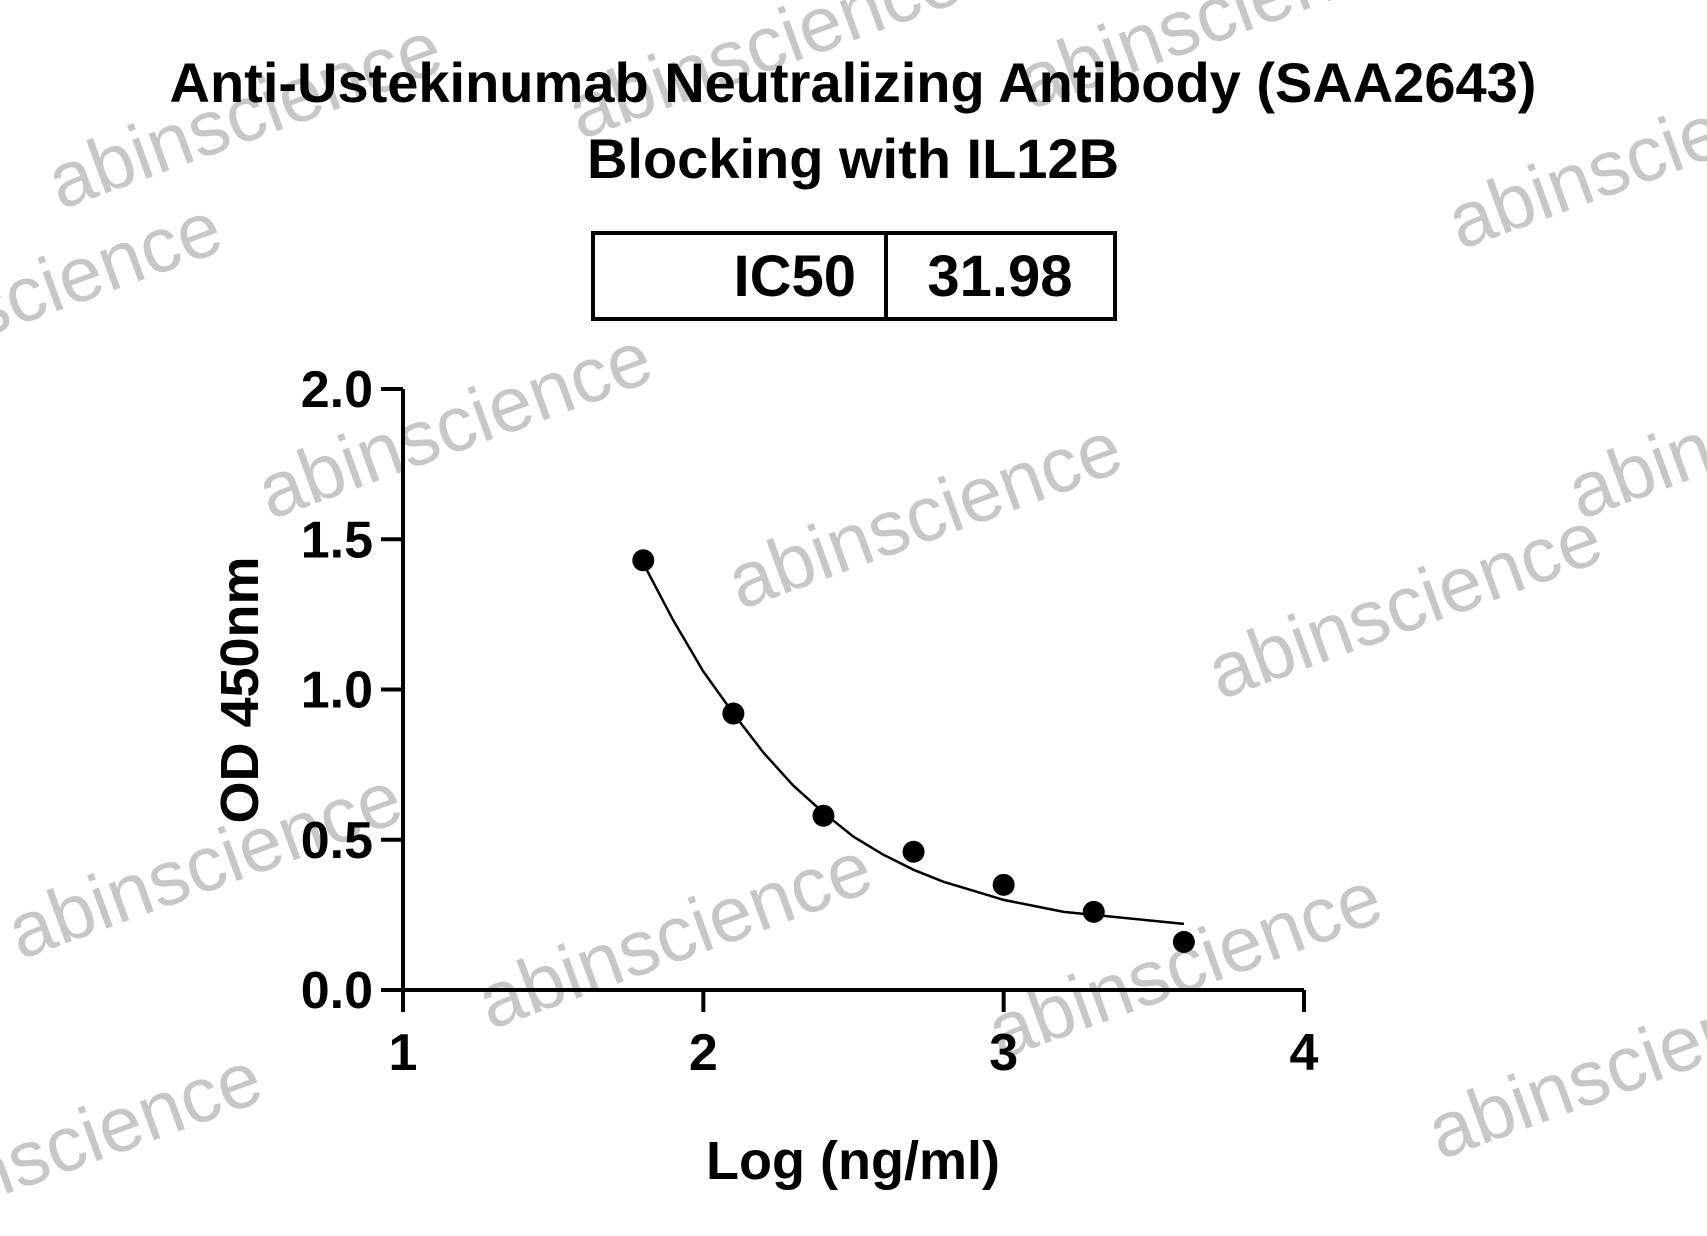 Image resolution: width=1707 pixels, height=1236 pixels. Describe the element at coordinates (337, 691) in the screenshot. I see `y-tick-label: 1.0` at that location.